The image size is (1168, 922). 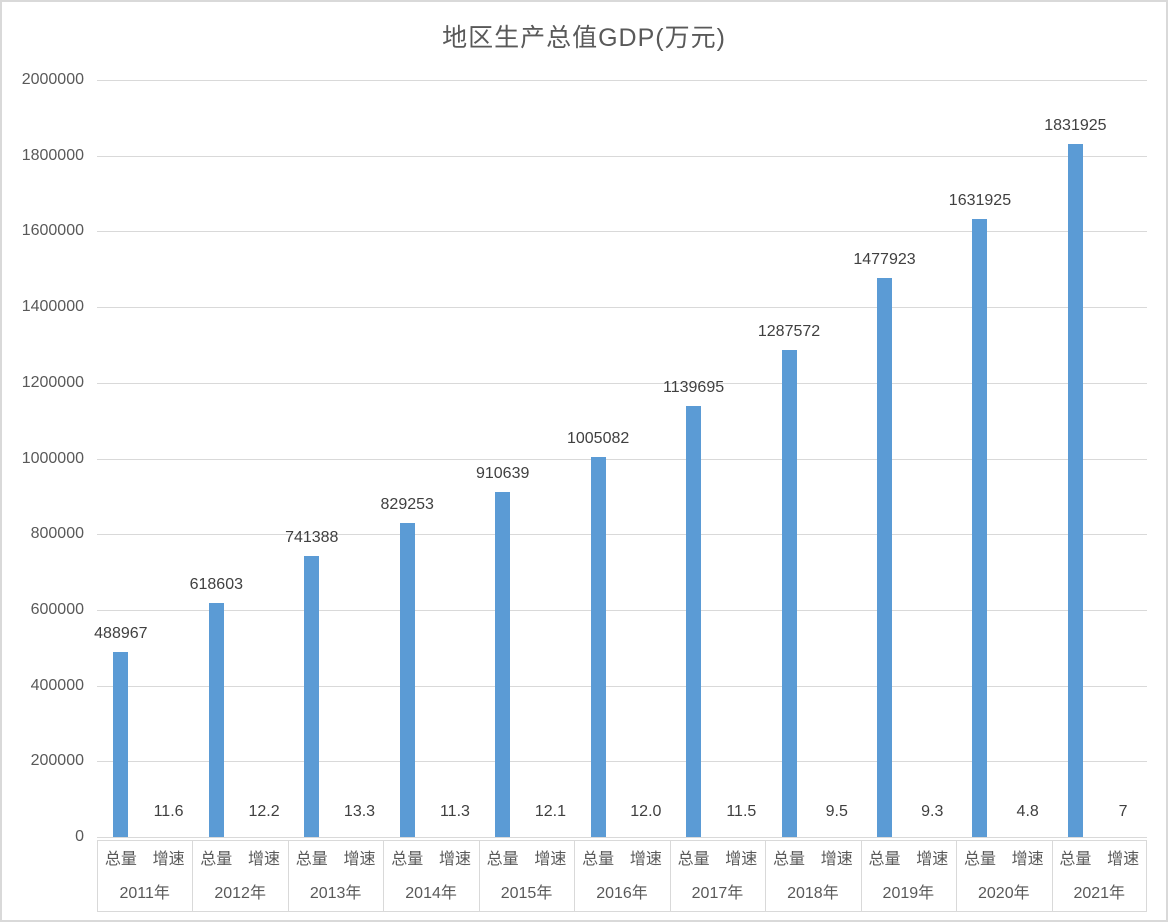 I want to click on year-label: 2020年, so click(x=1004, y=893).